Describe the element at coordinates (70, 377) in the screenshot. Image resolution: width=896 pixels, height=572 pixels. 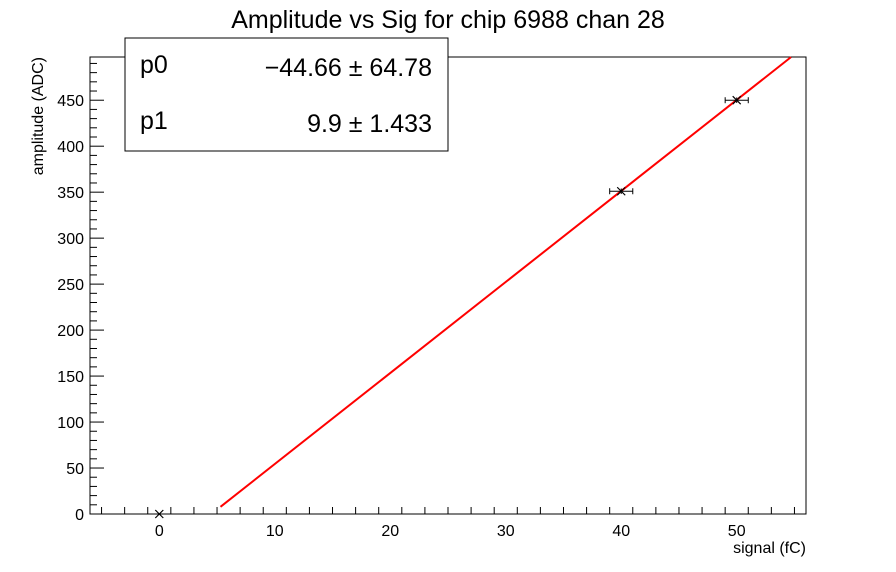
I see `y-tick-label: 150` at that location.